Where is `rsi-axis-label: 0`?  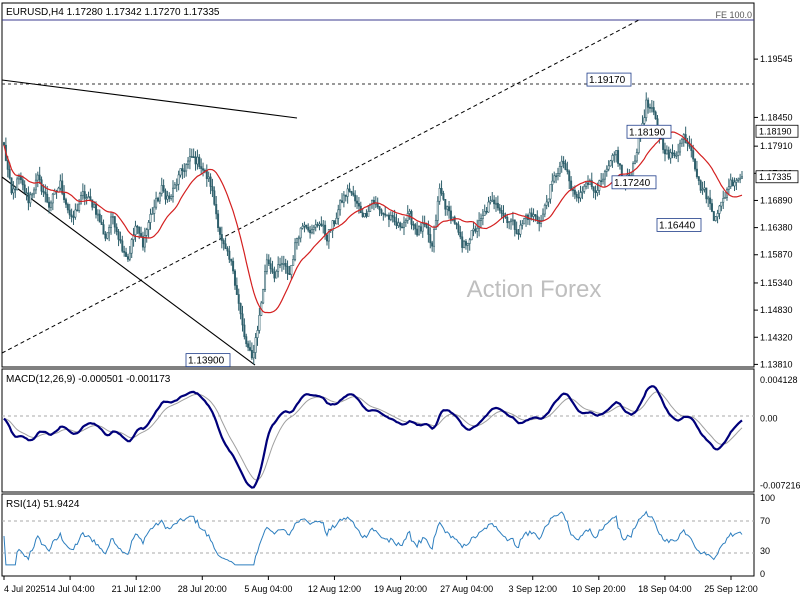 rsi-axis-label: 0 is located at coordinates (762, 574).